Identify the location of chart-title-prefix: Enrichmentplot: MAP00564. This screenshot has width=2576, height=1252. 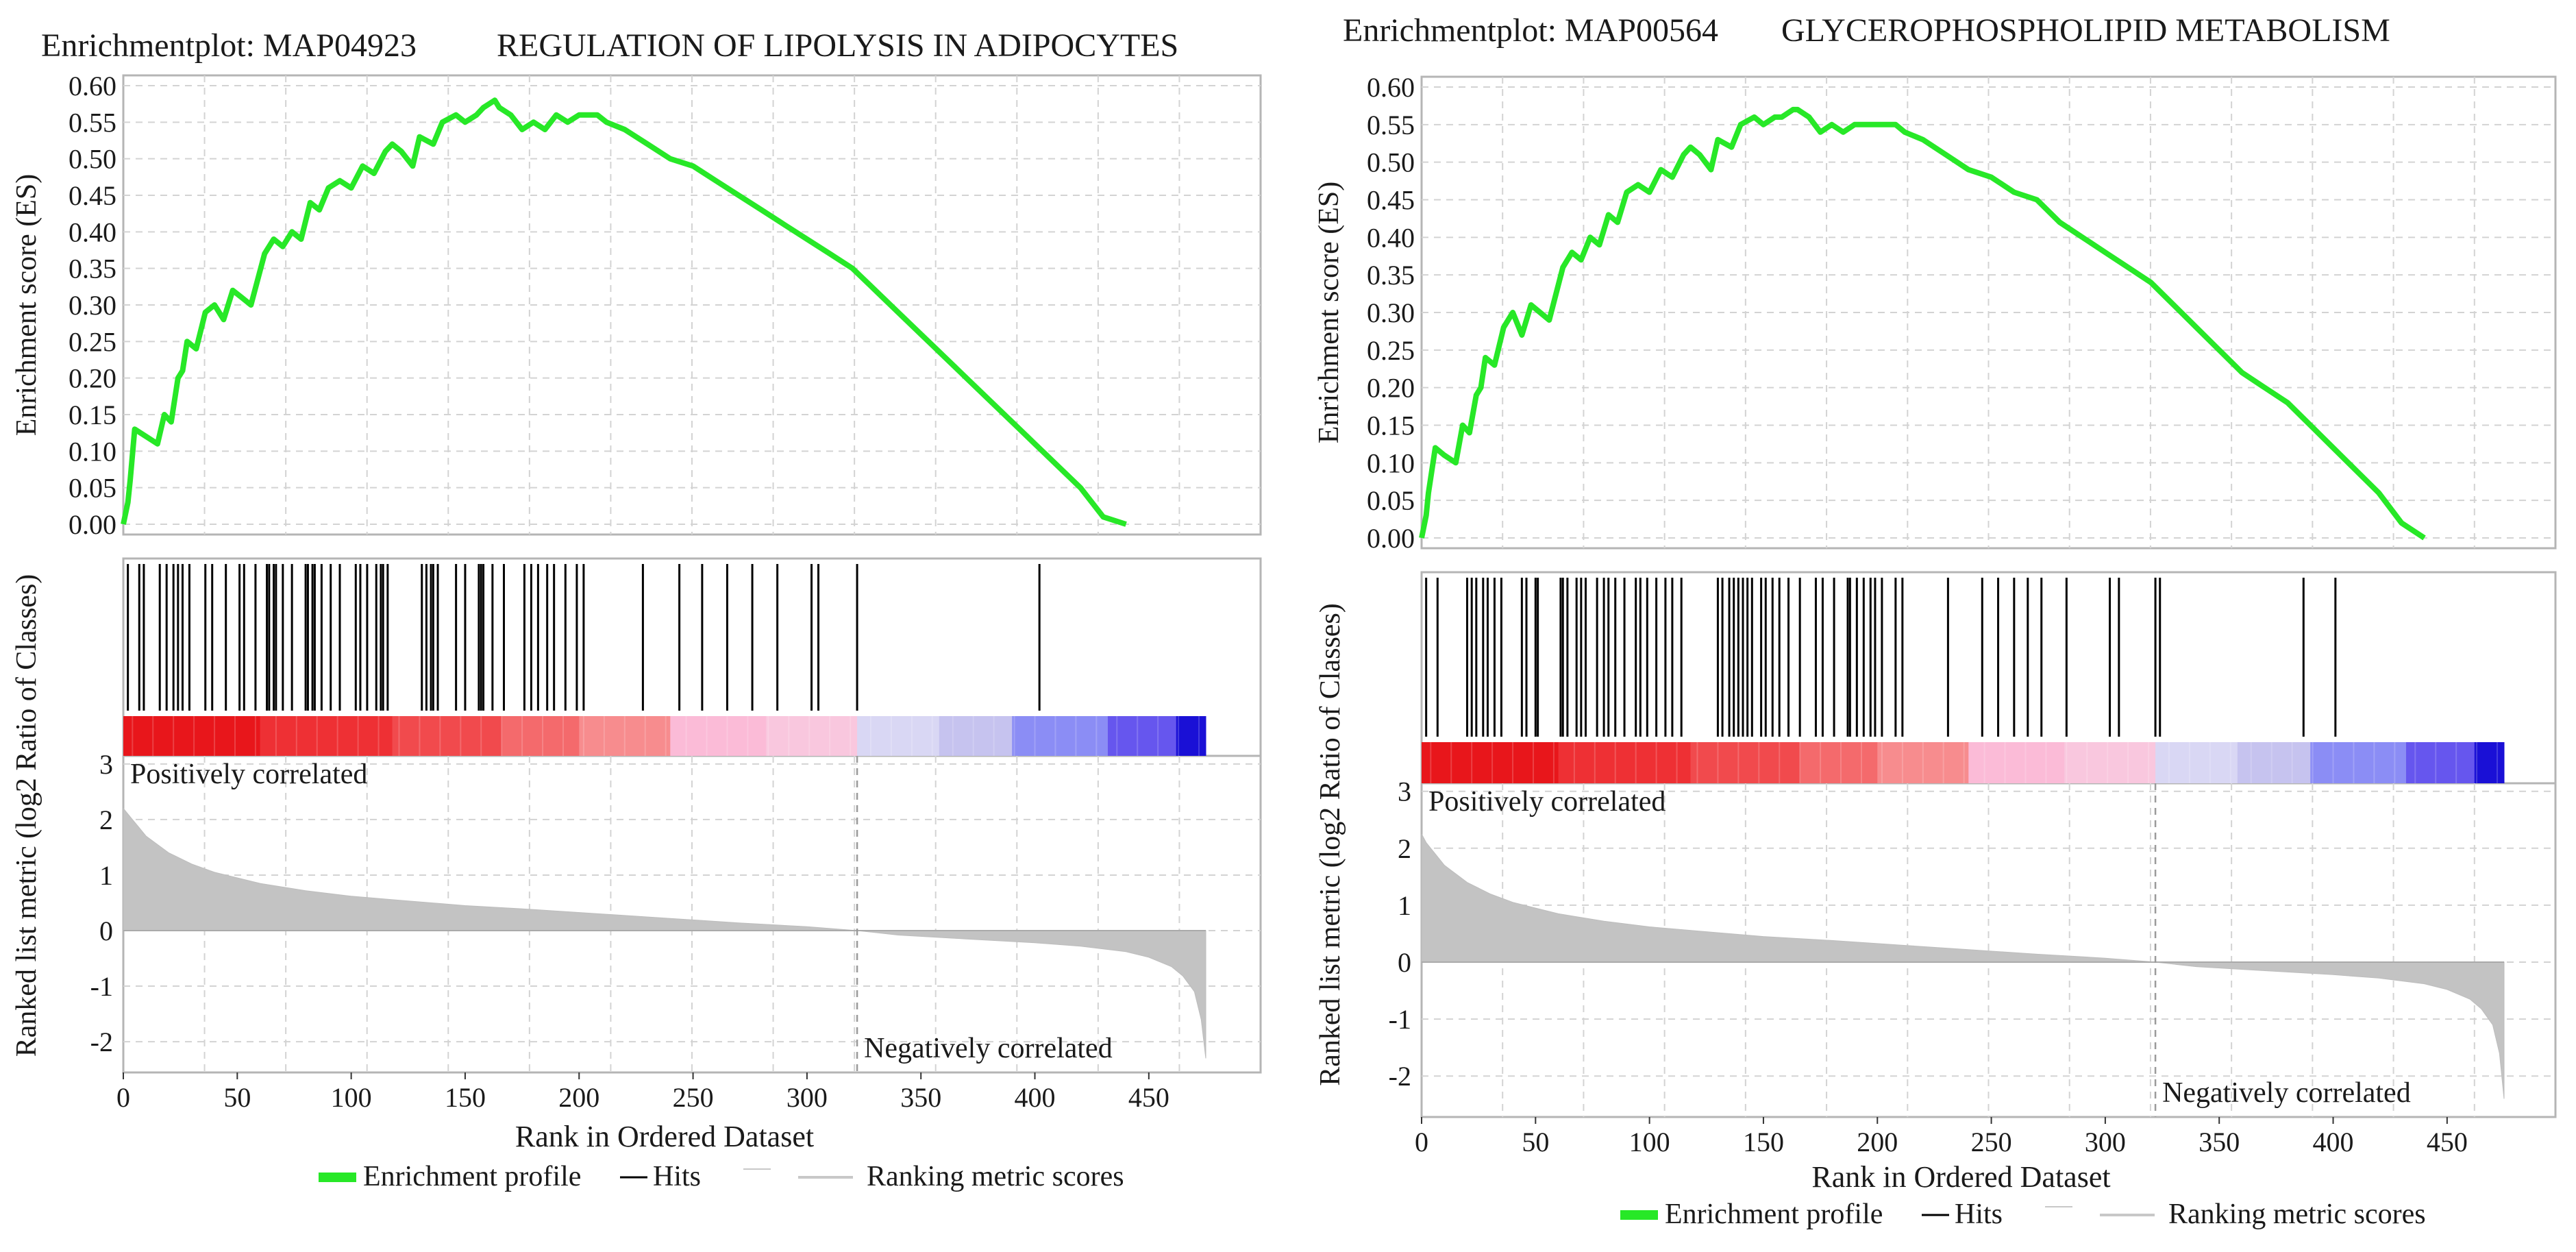
(1530, 30).